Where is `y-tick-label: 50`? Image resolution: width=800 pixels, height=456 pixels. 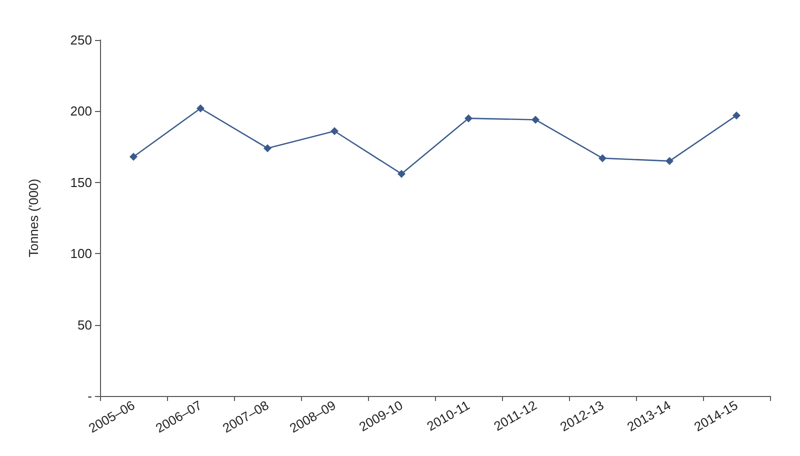
y-tick-label: 50 is located at coordinates (85, 324).